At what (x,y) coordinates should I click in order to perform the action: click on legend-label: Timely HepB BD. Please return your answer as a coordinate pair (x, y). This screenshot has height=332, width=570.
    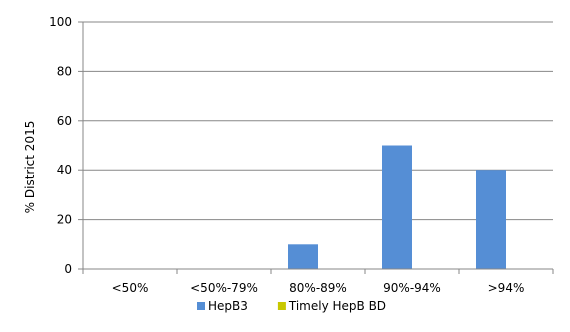
    Looking at the image, I should click on (337, 306).